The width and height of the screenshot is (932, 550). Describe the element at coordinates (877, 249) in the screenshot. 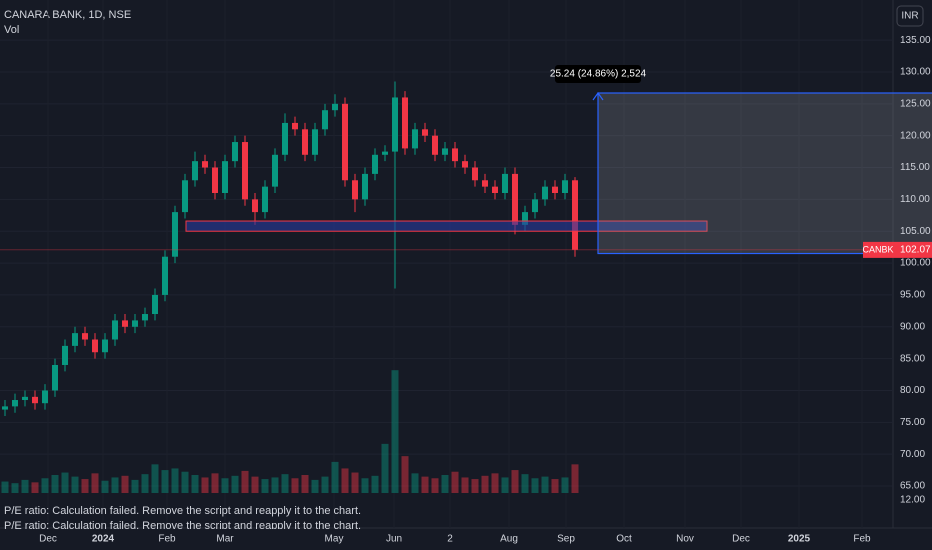

I see `symbol-label: CANBK` at that location.